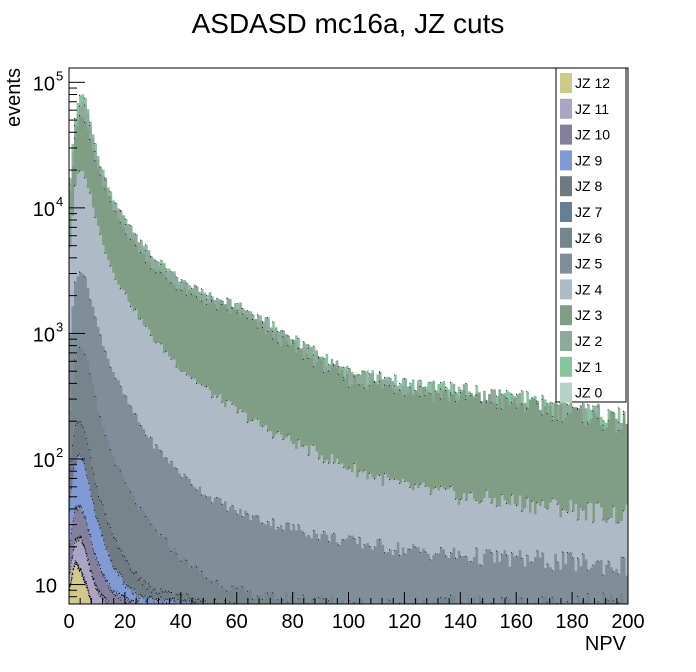 Image resolution: width=696 pixels, height=672 pixels. What do you see at coordinates (348, 622) in the screenshot?
I see `x-tick-label: 100` at bounding box center [348, 622].